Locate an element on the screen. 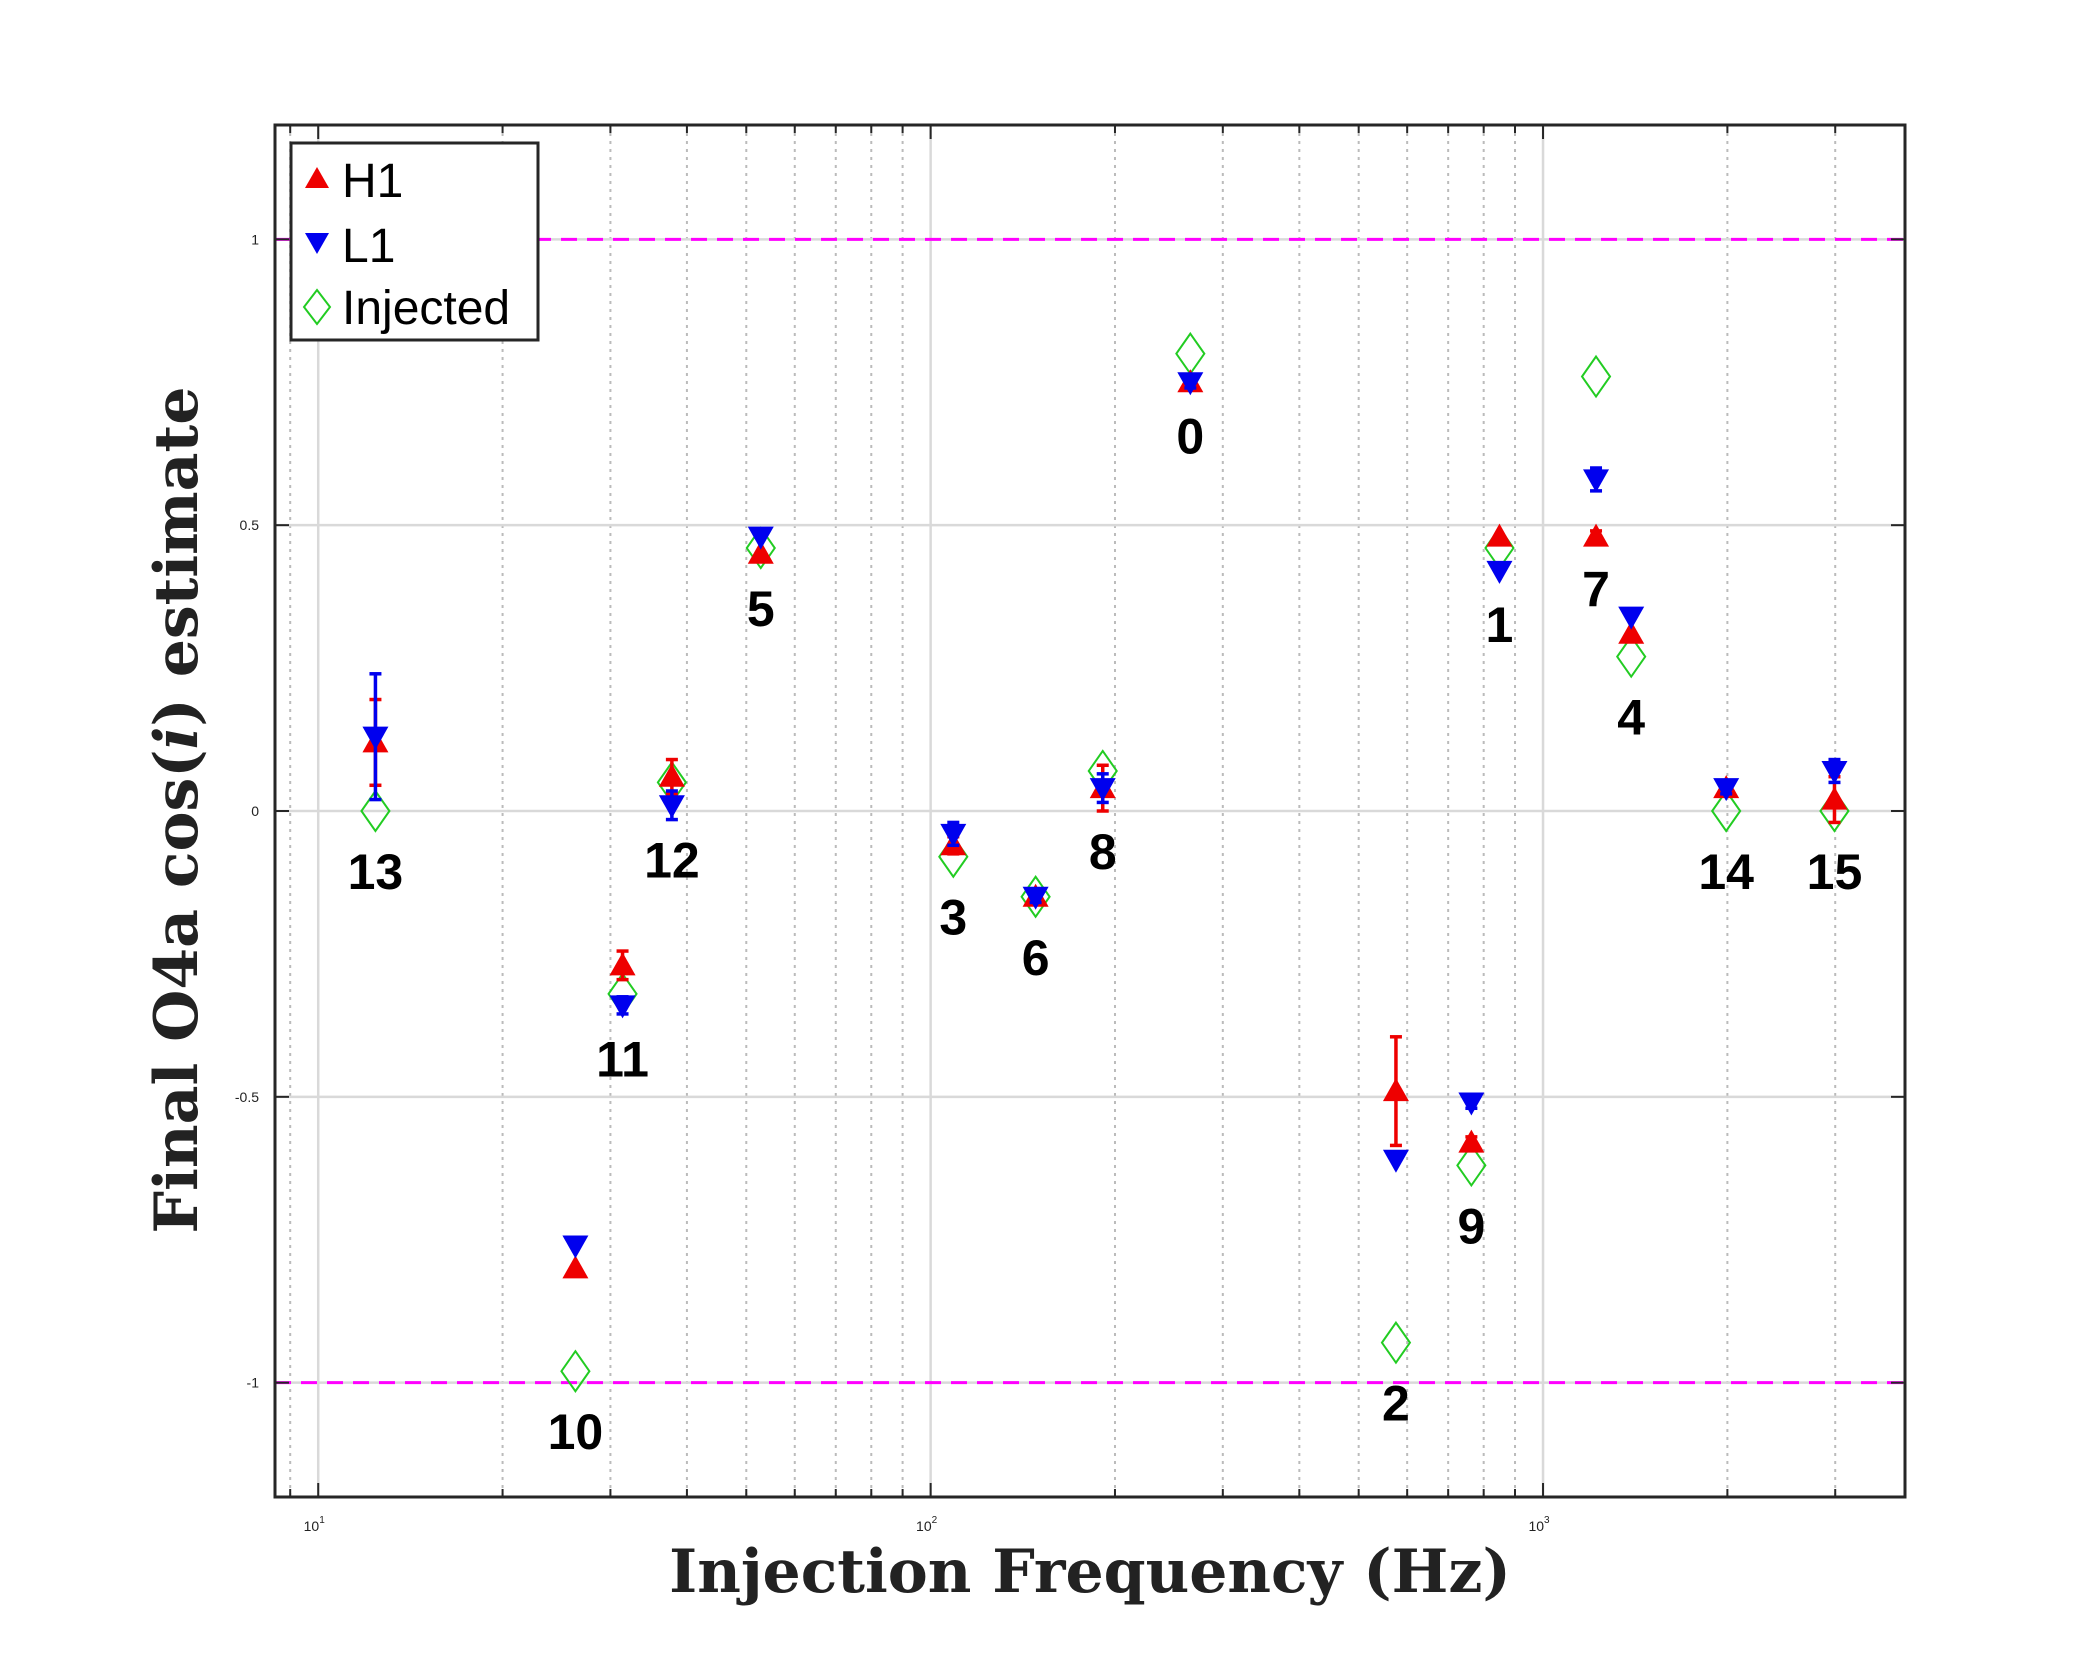 This screenshot has height=1667, width=2083. y-axis-label: Final O4a cos(i) estimate is located at coordinates (177, 810).